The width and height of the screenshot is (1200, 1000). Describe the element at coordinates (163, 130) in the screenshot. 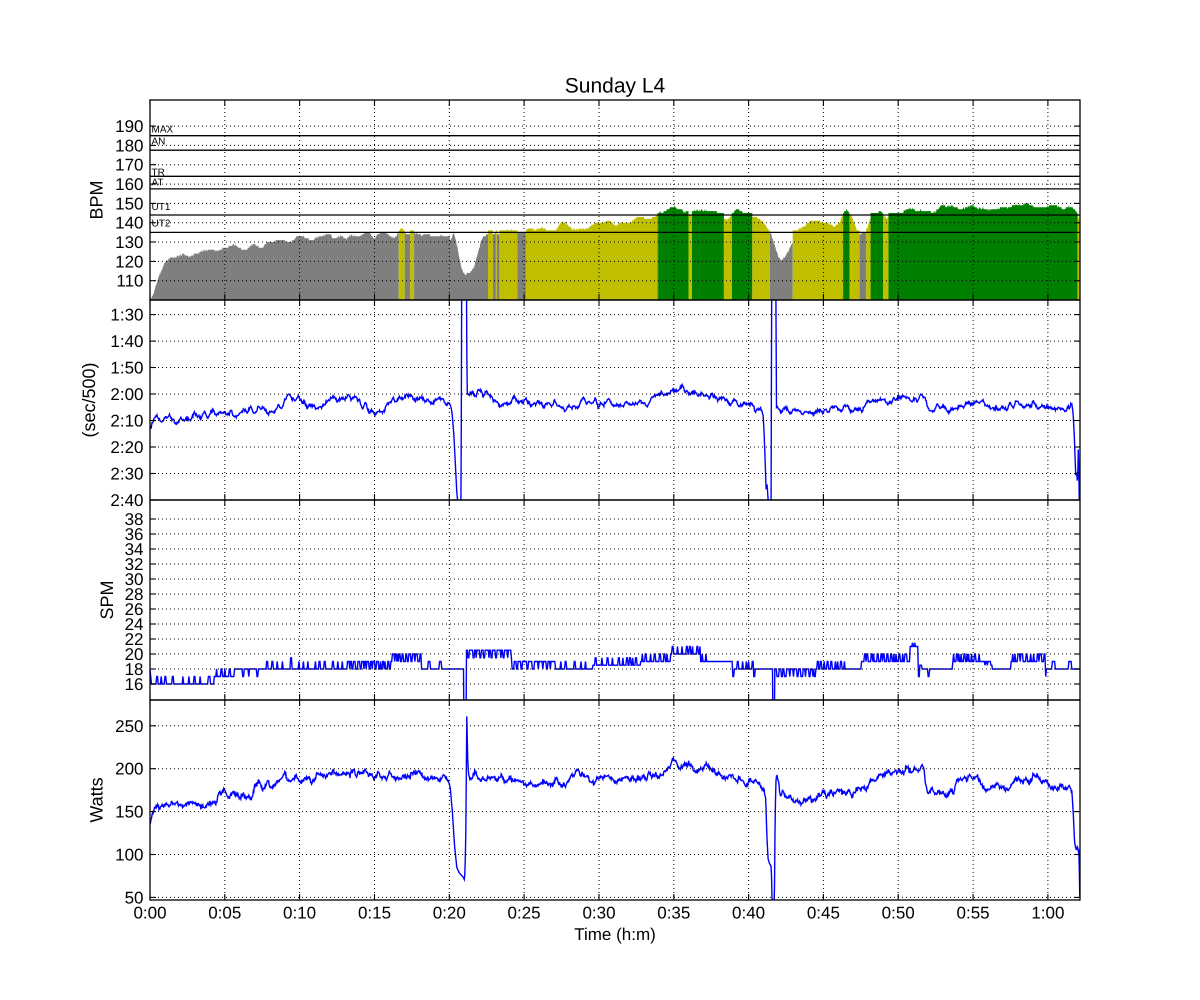

I see `svg-text: MAX` at that location.